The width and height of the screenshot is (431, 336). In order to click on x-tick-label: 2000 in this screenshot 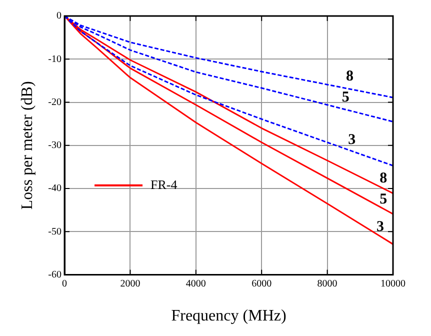, I will do `click(130, 284)`.